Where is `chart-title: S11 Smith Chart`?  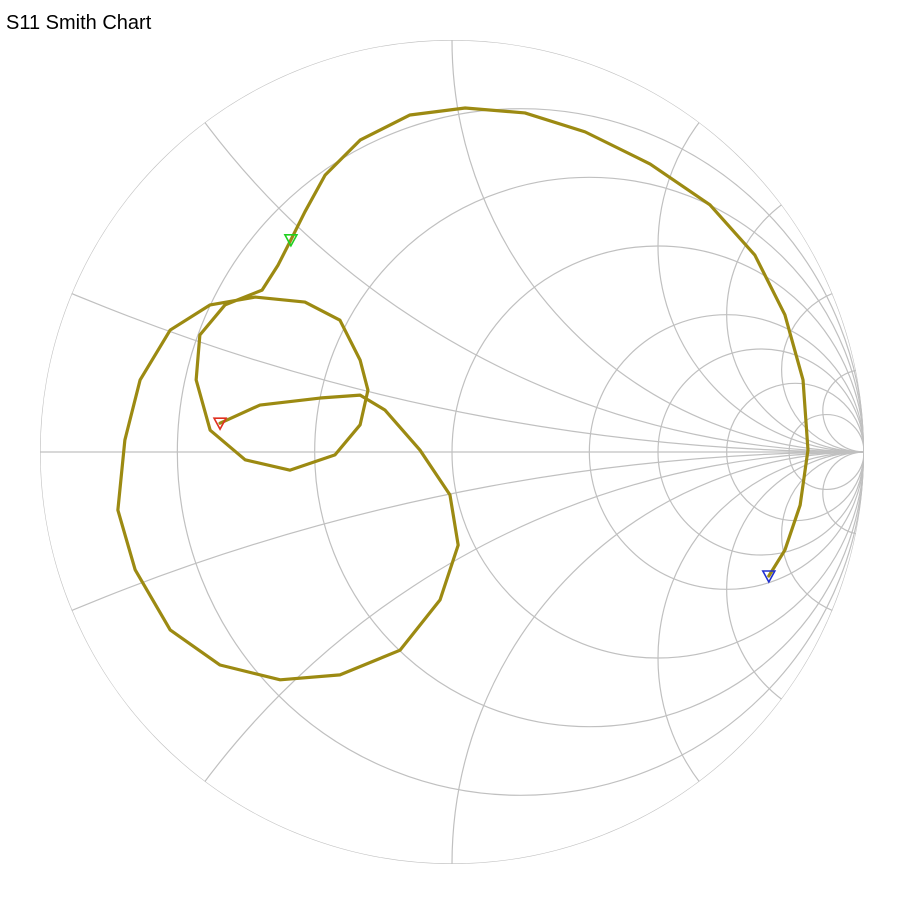
chart-title: S11 Smith Chart is located at coordinates (79, 23).